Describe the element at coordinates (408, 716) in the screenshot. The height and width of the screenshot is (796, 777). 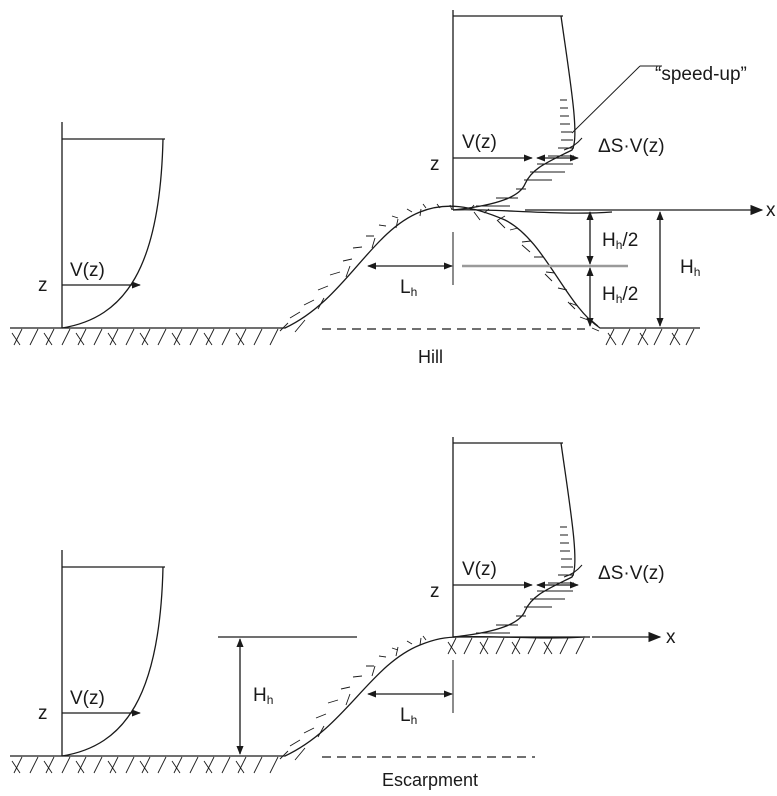
I see `escarpment-half-length-label: Lh` at that location.